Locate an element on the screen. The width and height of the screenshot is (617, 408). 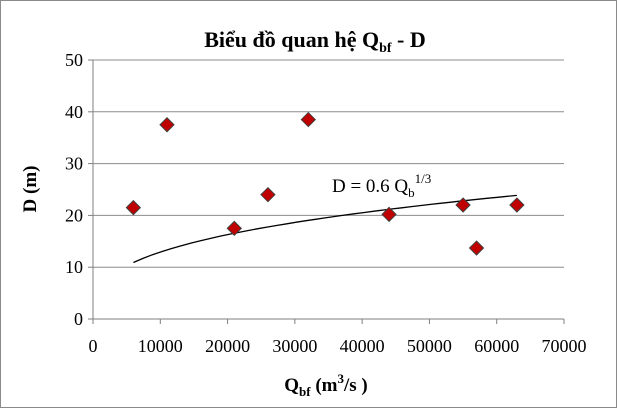
x-tick-label: 10000 is located at coordinates (160, 346).